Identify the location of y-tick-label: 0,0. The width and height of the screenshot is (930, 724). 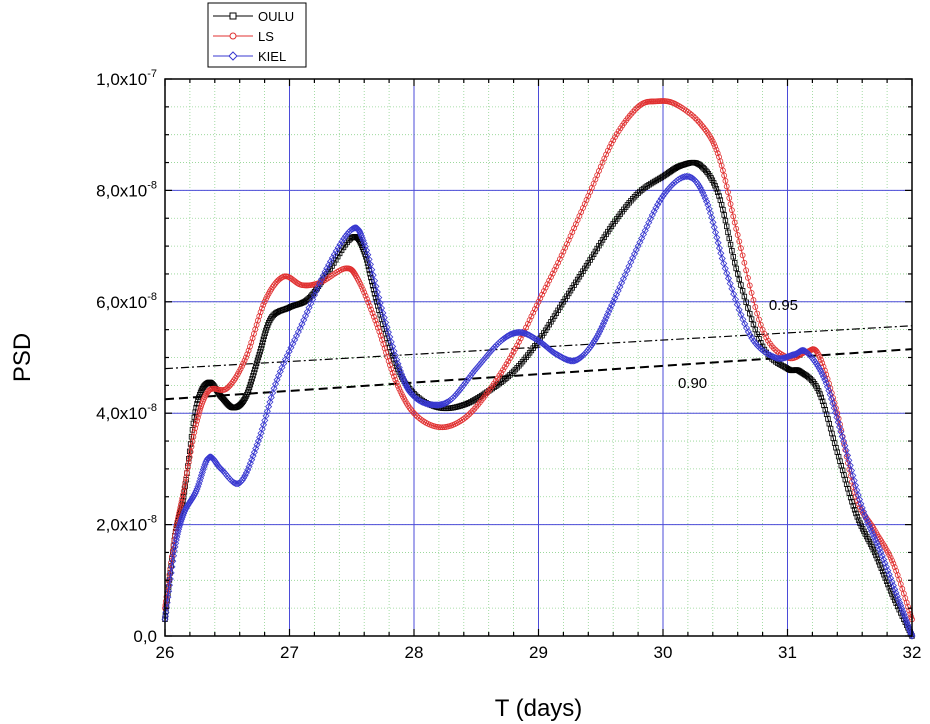
(145, 636).